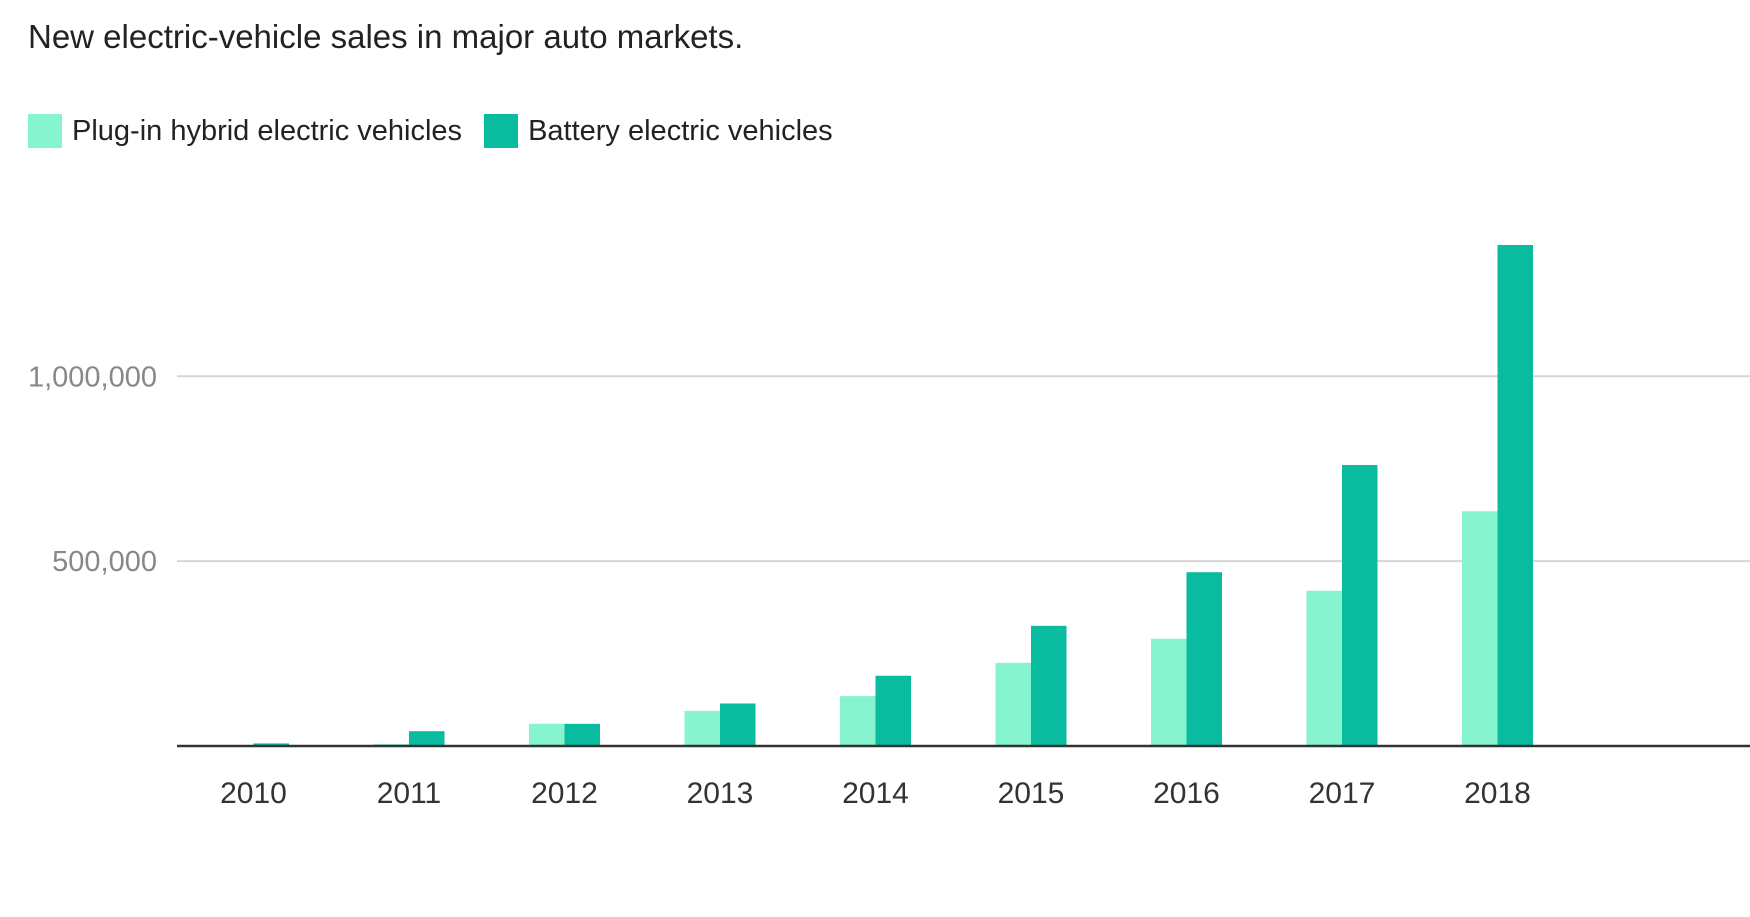 This screenshot has width=1750, height=917. I want to click on legend-swatch-bev, so click(501, 131).